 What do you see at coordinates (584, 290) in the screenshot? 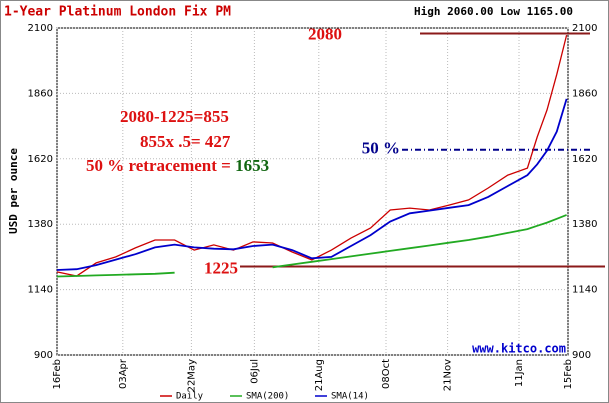
I see `y-tick-label-right: 1140` at bounding box center [584, 290].